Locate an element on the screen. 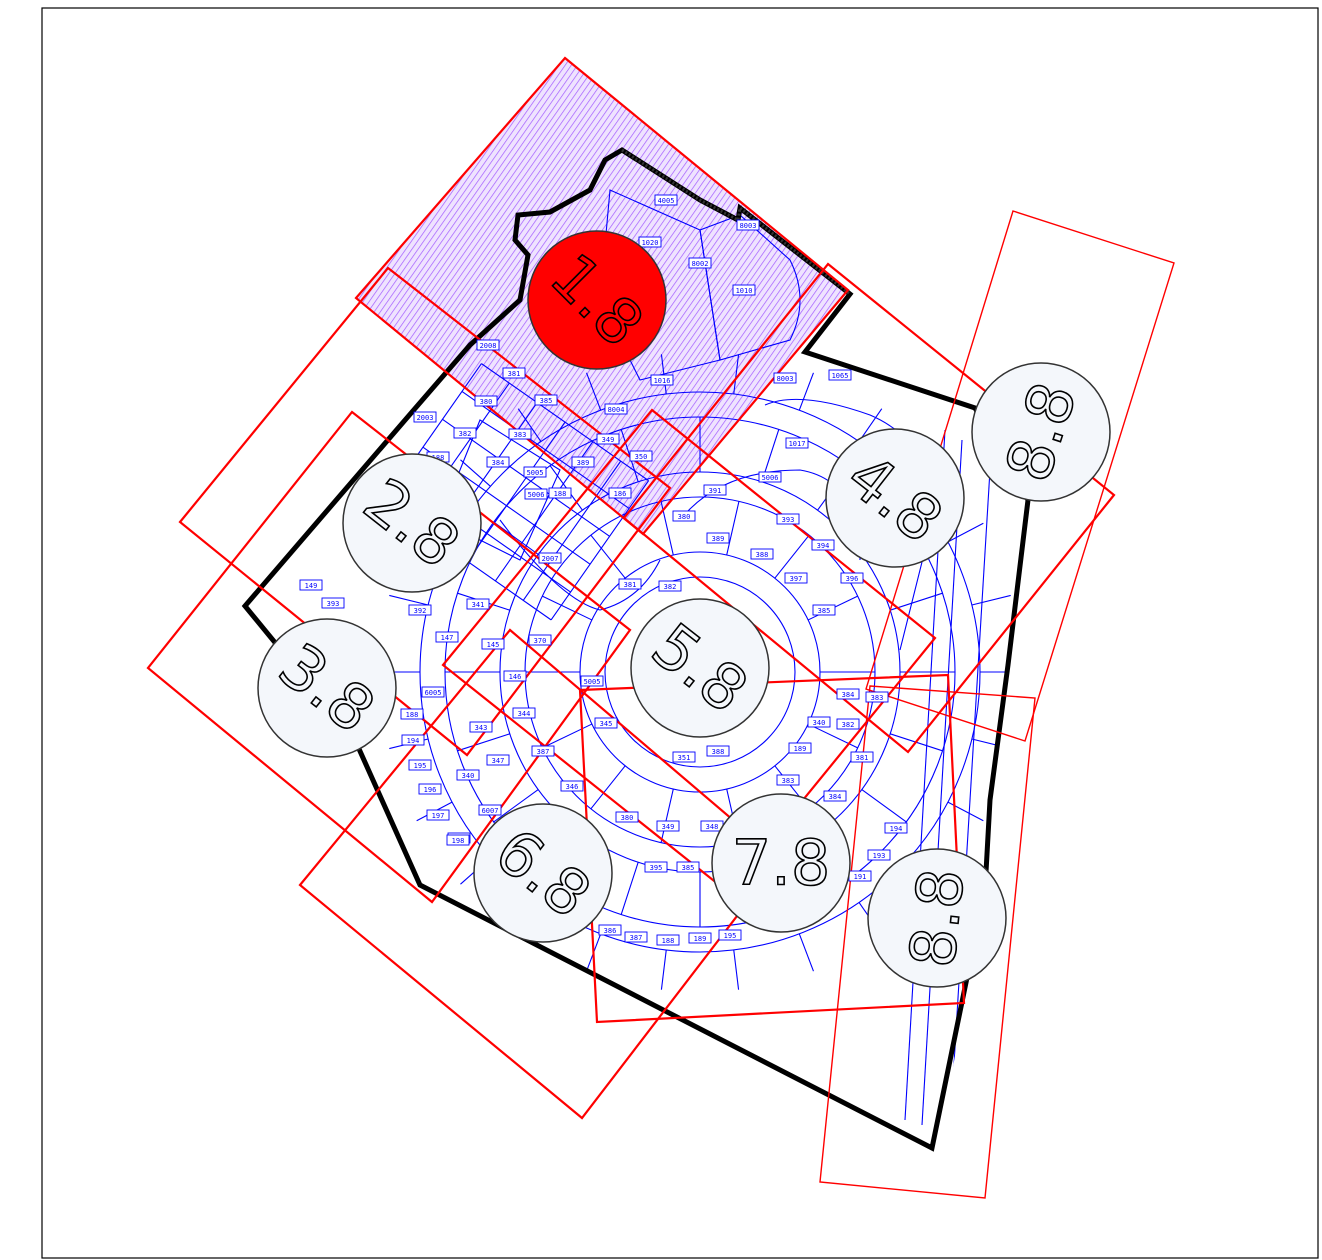  svg-text: 191 is located at coordinates (860, 877).